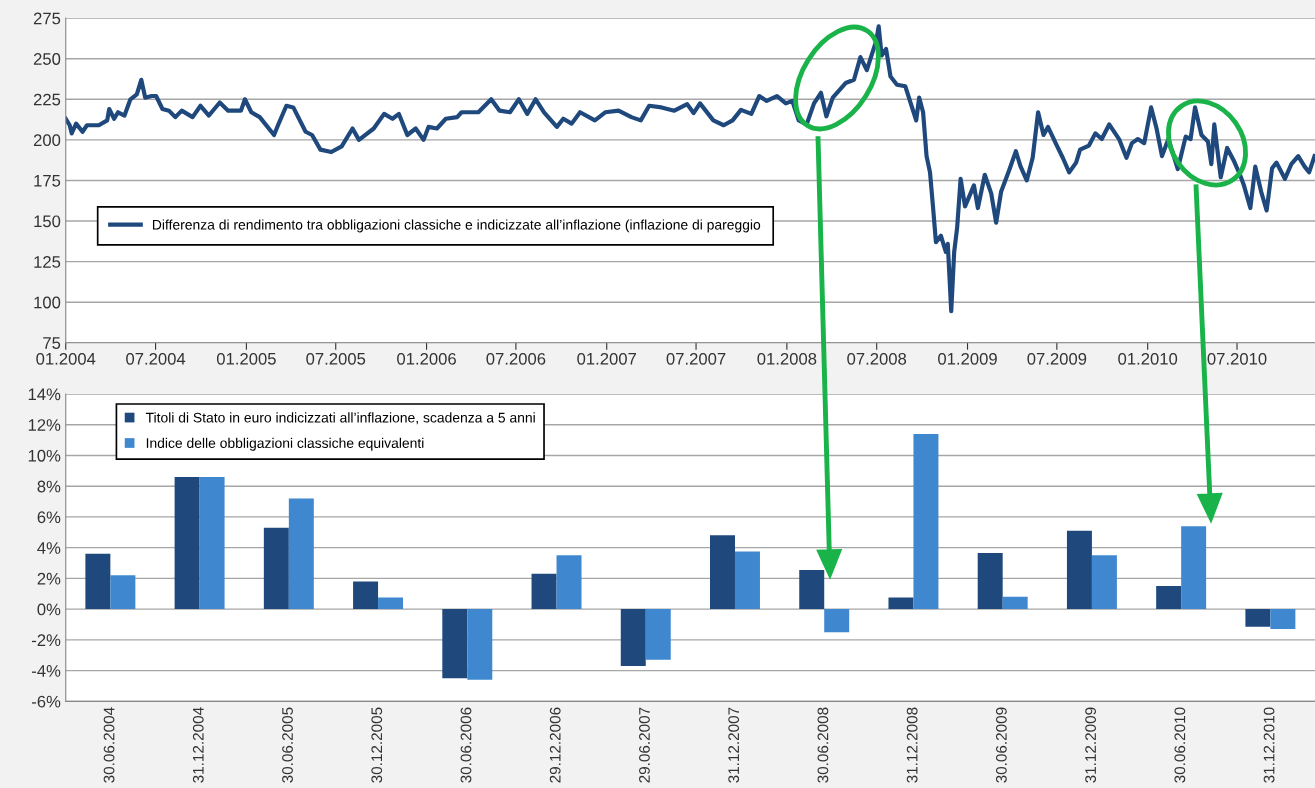 This screenshot has height=788, width=1315. I want to click on x-tick-label: 30.06.2005, so click(287, 745).